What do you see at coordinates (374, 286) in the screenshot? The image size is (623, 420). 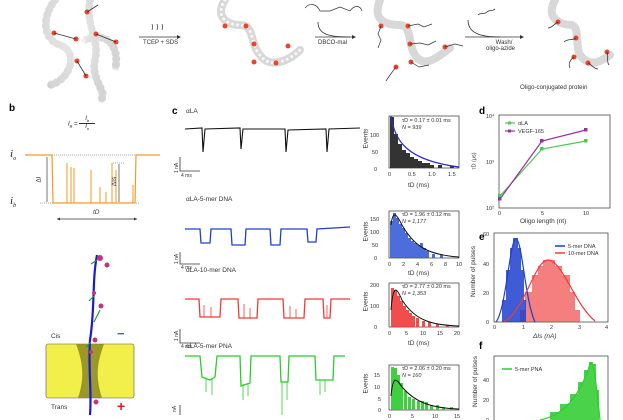 I see `svg-text: 200` at bounding box center [374, 286].